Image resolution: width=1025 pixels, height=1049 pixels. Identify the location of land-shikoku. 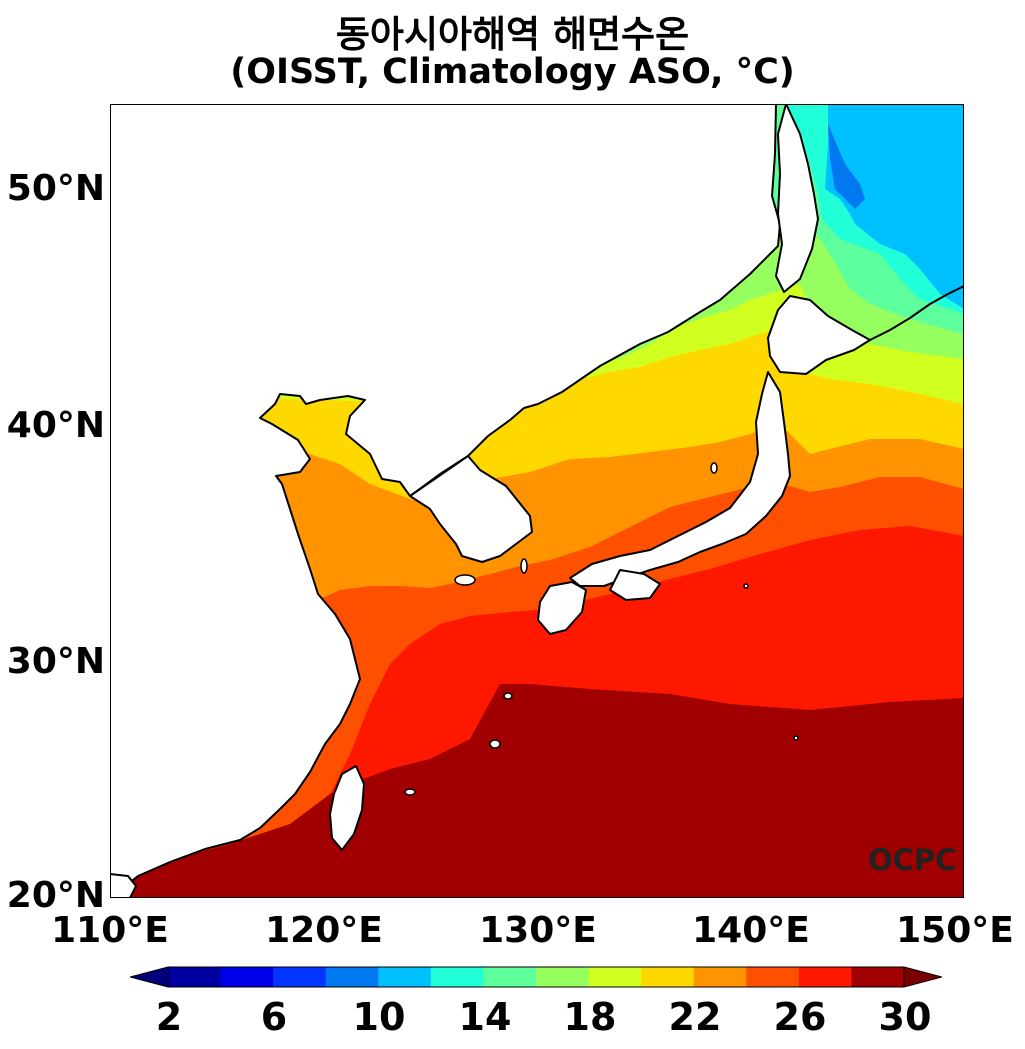
(635, 585).